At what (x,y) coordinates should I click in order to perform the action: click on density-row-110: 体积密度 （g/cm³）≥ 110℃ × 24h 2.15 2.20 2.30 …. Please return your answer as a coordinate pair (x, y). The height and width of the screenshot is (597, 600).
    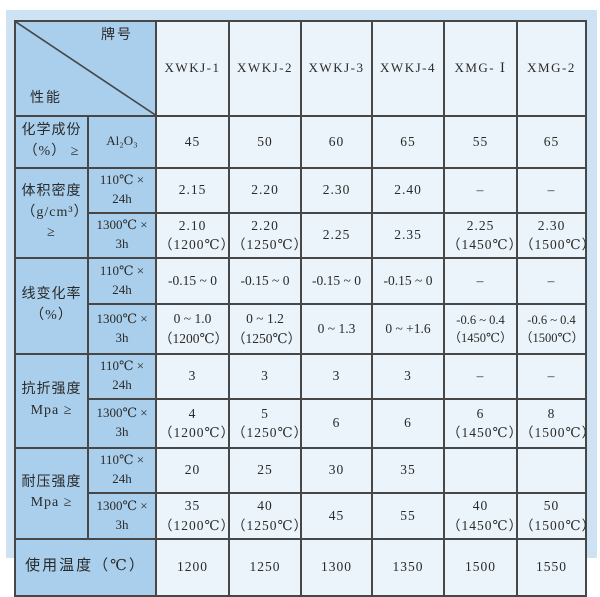
    Looking at the image, I should click on (300, 212).